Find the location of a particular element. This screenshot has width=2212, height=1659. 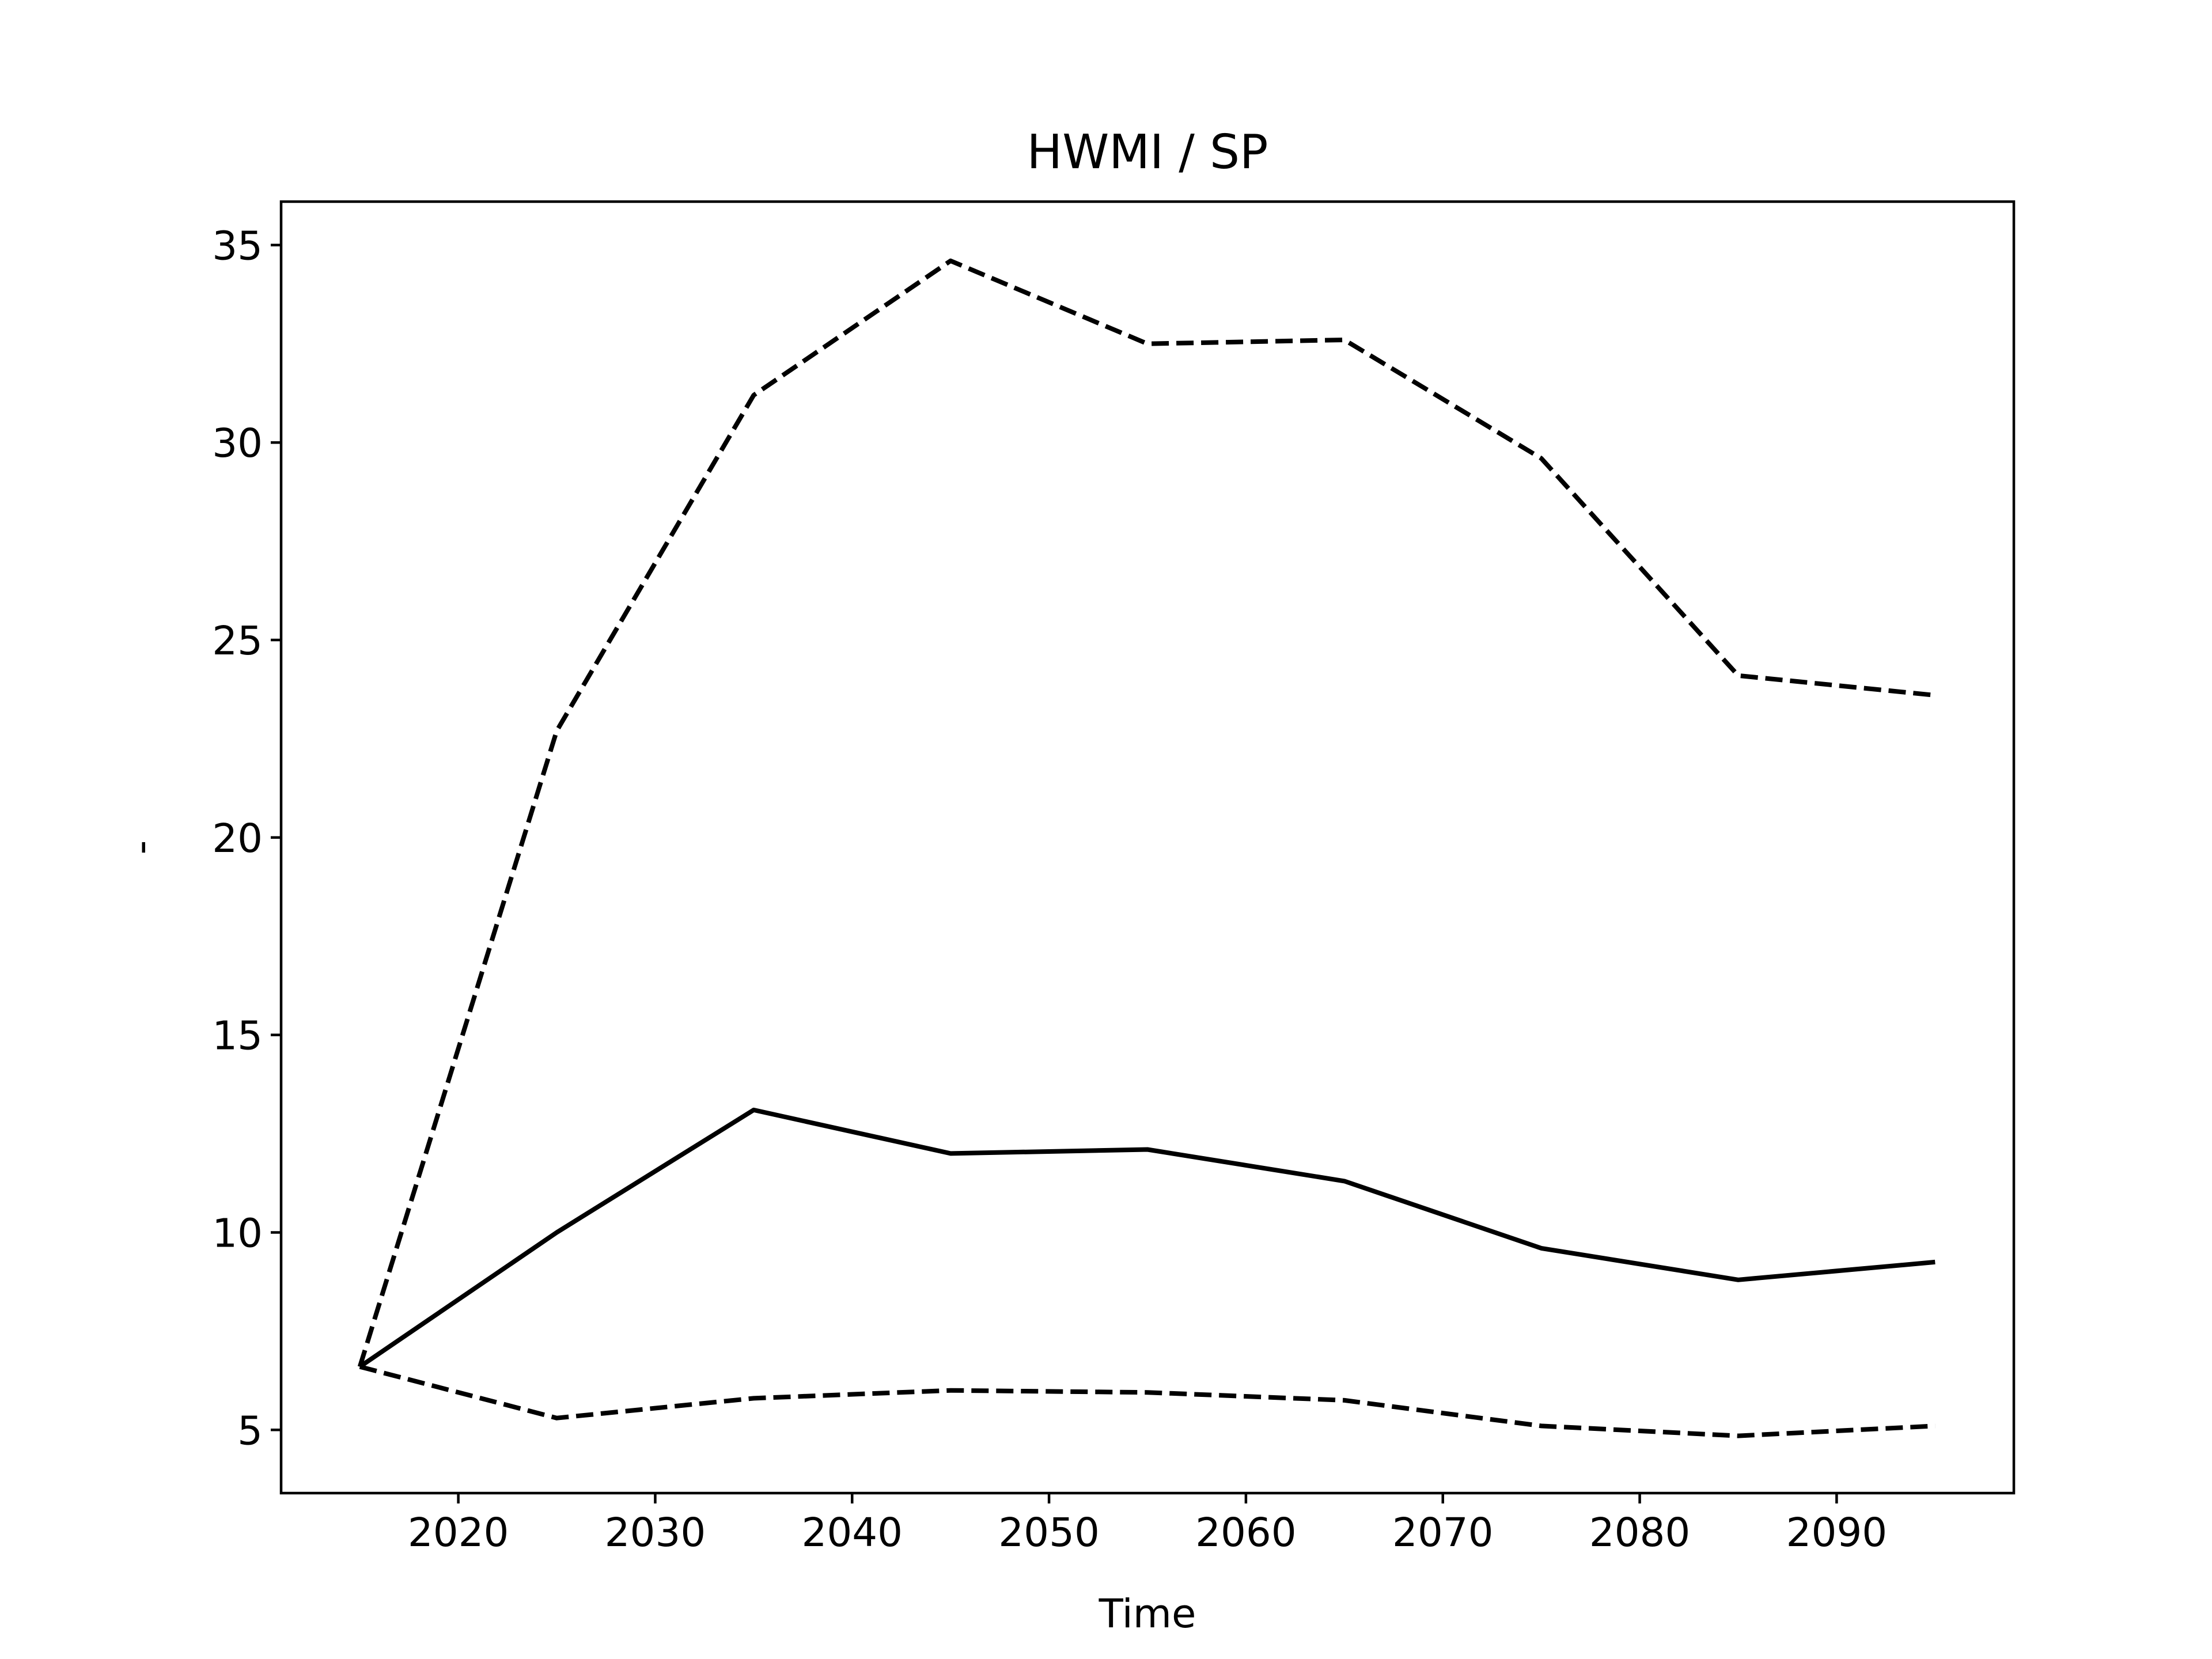

y-axis-label: - is located at coordinates (141, 847).